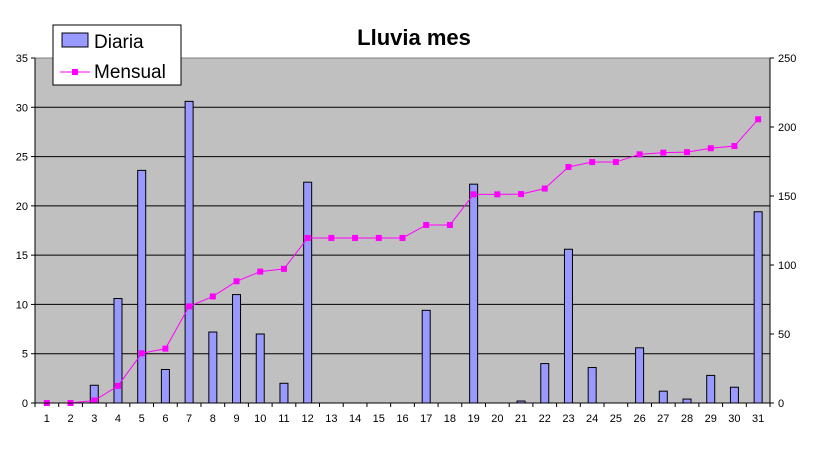  I want to click on legend-label-mensual: Mensual, so click(130, 72).